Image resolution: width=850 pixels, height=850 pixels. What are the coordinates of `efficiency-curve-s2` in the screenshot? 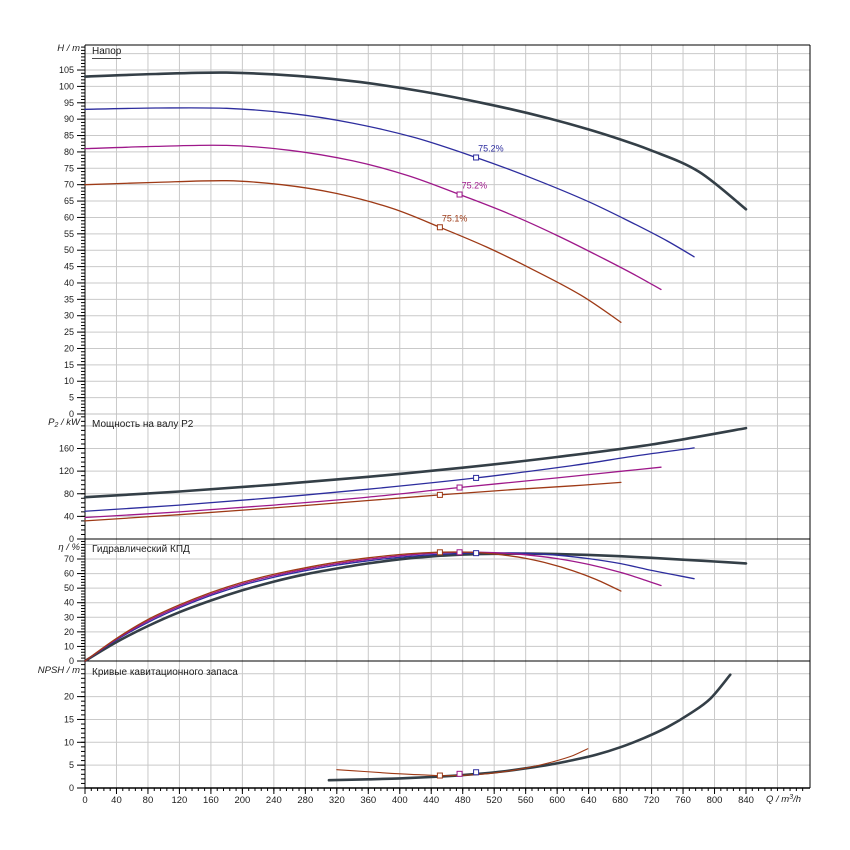 It's located at (389, 607).